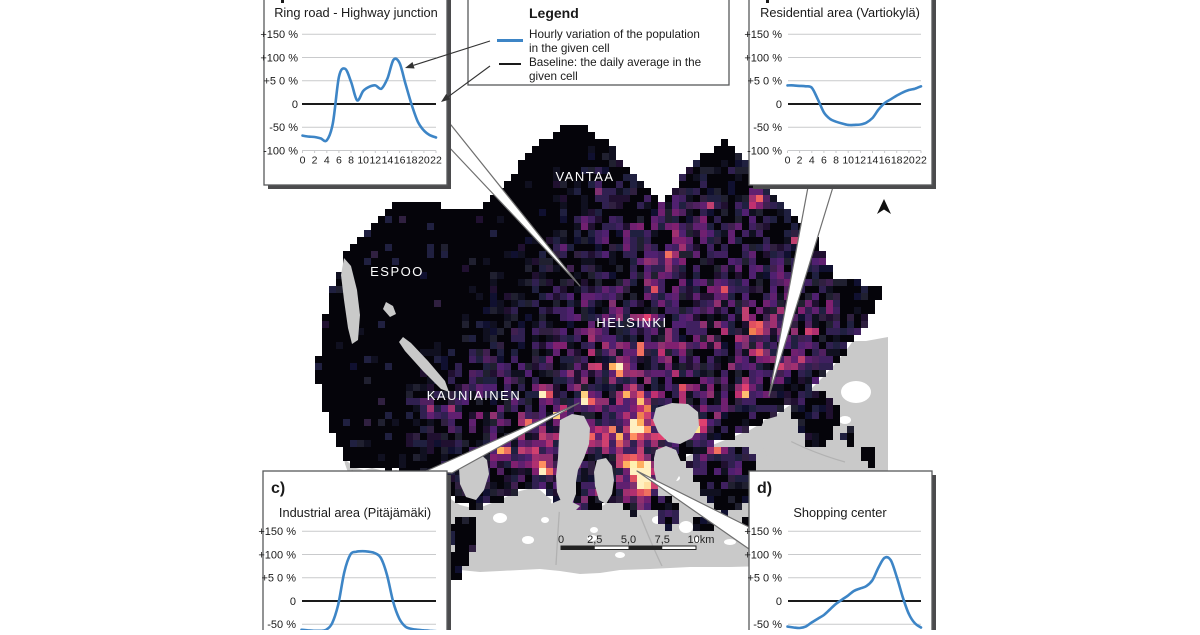  Describe the element at coordinates (628, 540) in the screenshot. I see `svg-text: 5,0` at that location.